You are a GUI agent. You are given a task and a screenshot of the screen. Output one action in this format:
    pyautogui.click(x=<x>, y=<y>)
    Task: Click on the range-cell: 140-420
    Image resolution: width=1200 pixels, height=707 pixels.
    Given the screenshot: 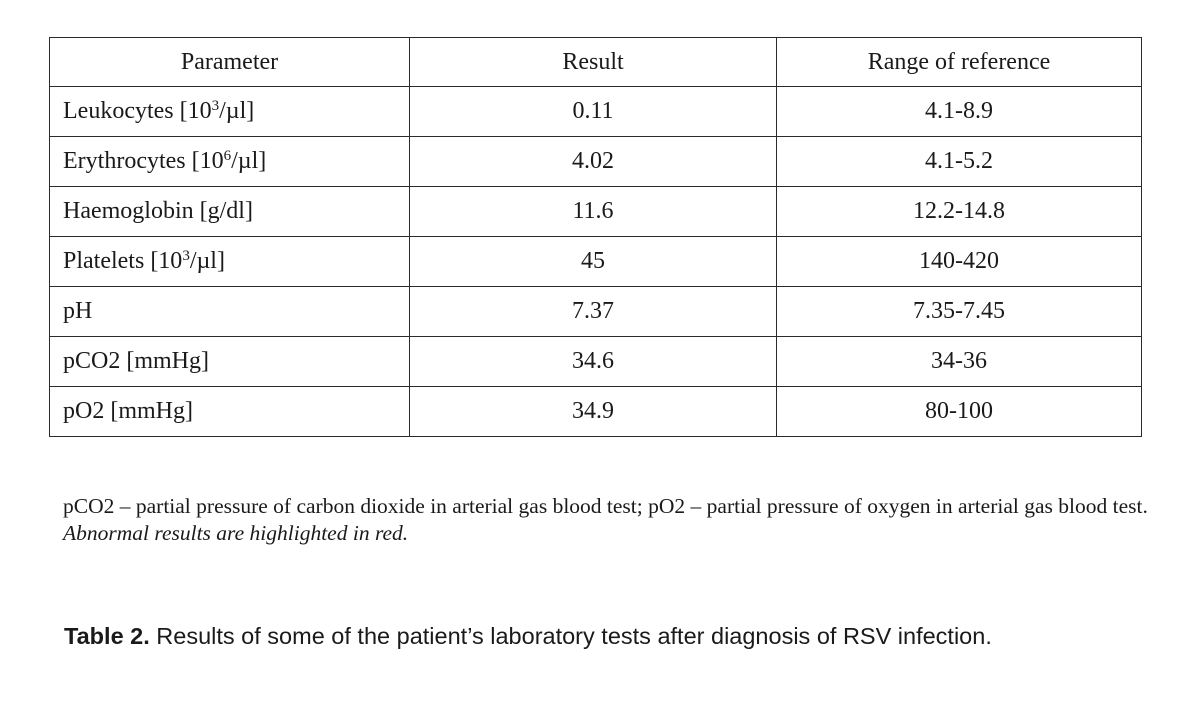 What is the action you would take?
    pyautogui.click(x=959, y=261)
    